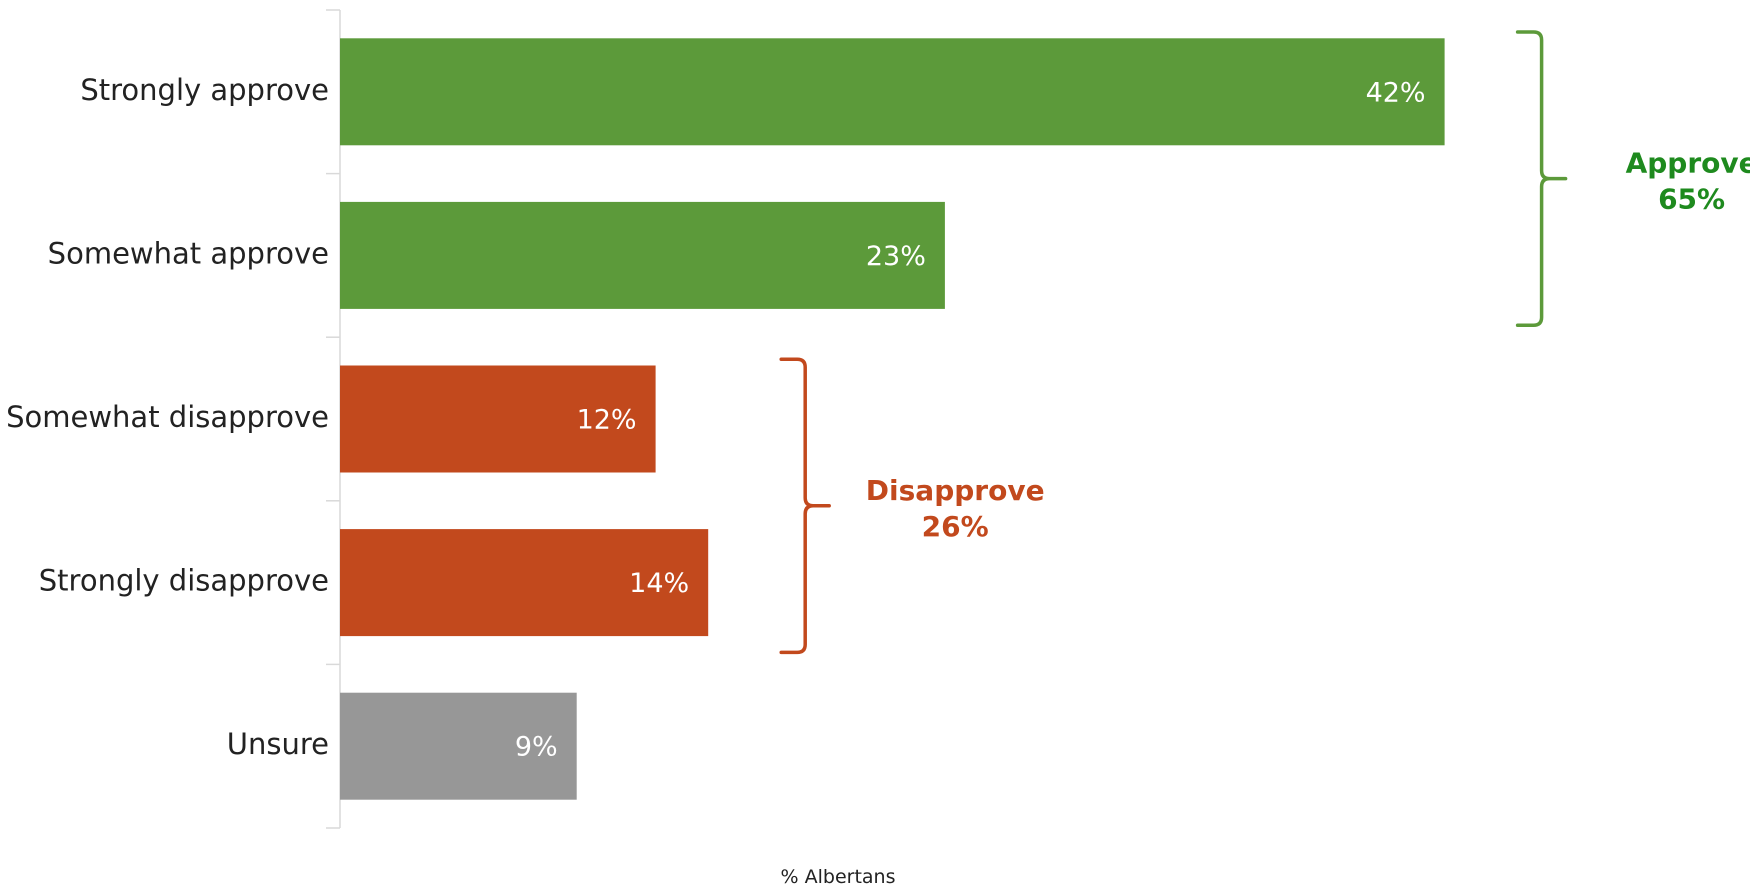 The image size is (1750, 888). What do you see at coordinates (1688, 163) in the screenshot?
I see `group-label-approve: Approve` at bounding box center [1688, 163].